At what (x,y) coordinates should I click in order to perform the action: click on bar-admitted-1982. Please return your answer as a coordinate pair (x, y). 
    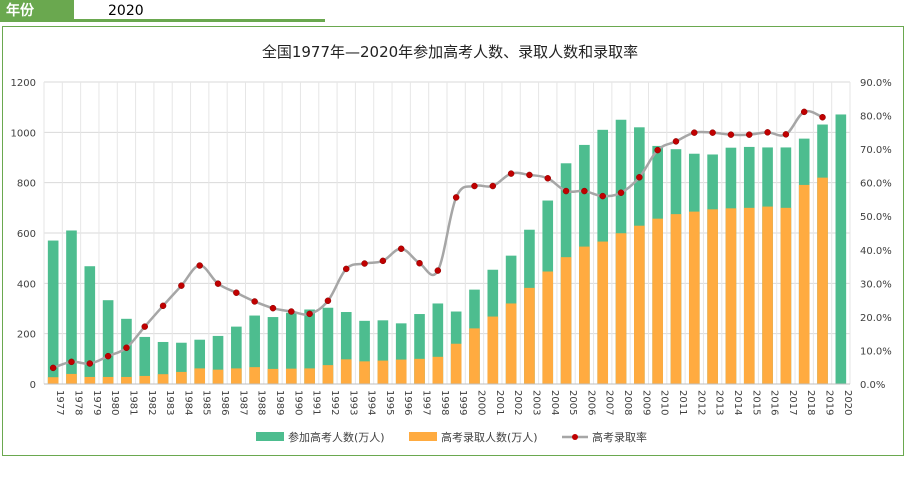
    Looking at the image, I should click on (145, 379).